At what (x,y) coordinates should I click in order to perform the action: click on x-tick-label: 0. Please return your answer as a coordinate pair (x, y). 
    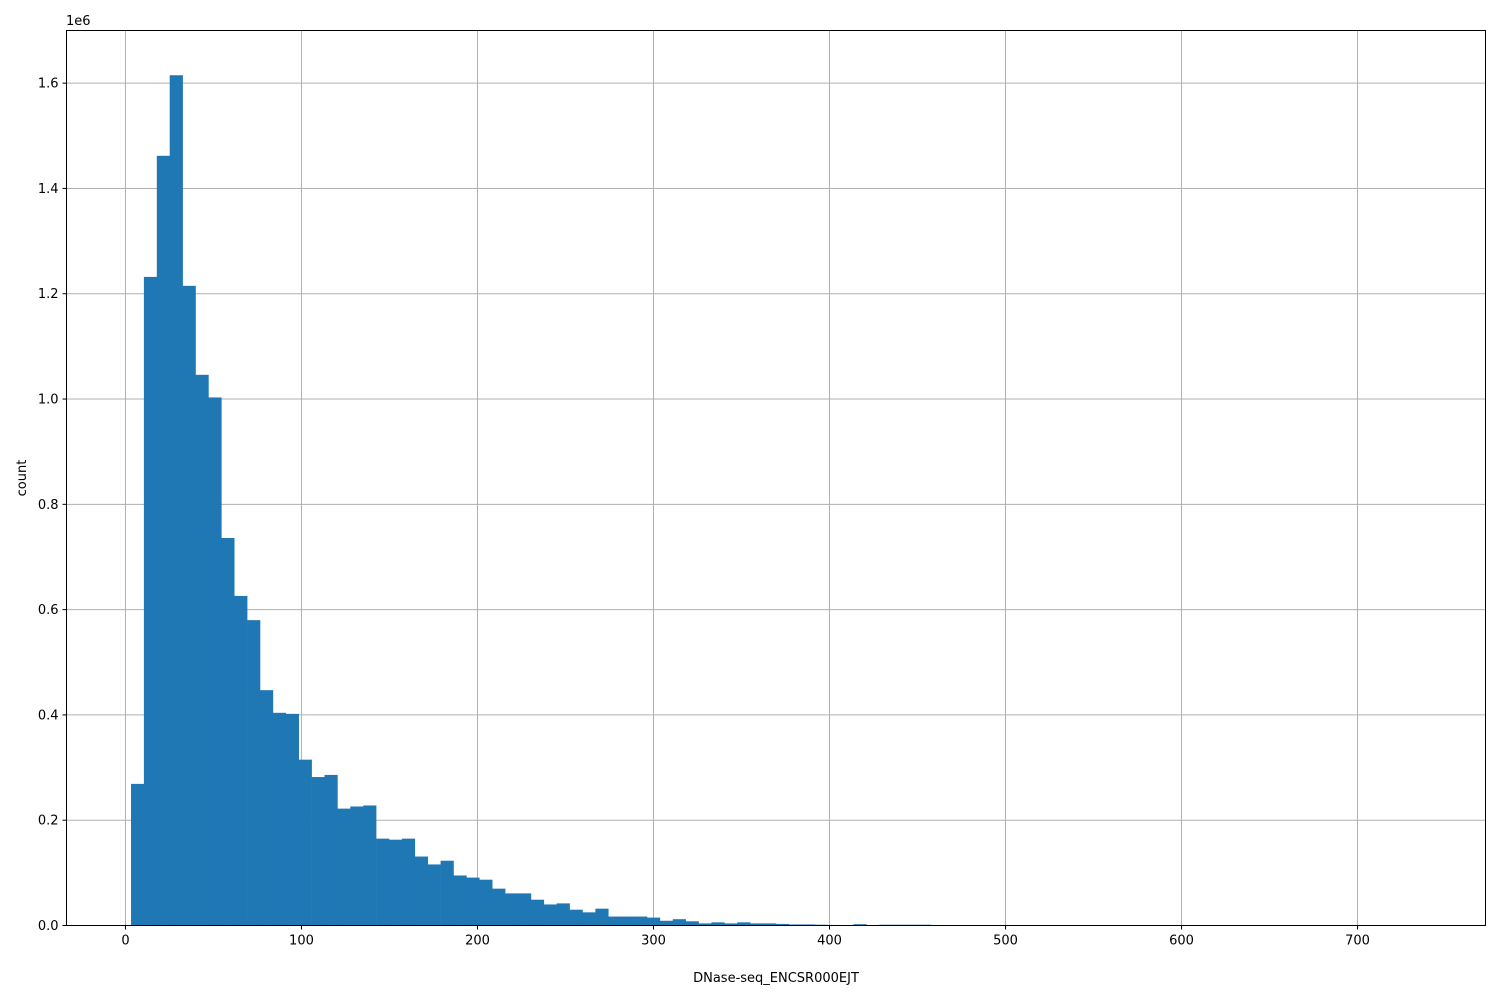
    Looking at the image, I should click on (125, 941).